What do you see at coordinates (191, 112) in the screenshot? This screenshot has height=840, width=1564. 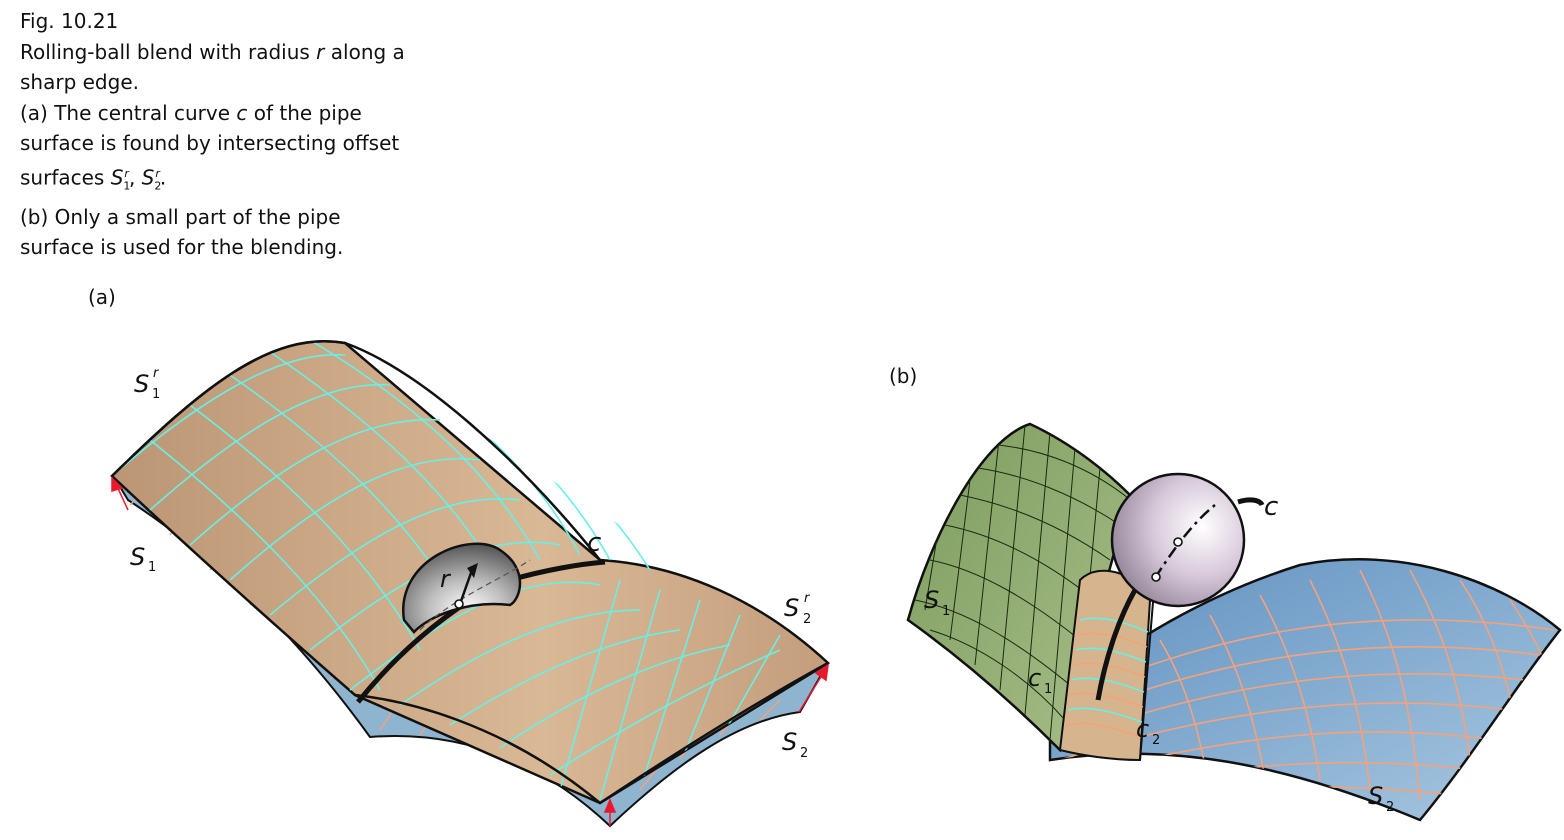 I see `caption-line-3: (a) The central curve c of the pipe` at bounding box center [191, 112].